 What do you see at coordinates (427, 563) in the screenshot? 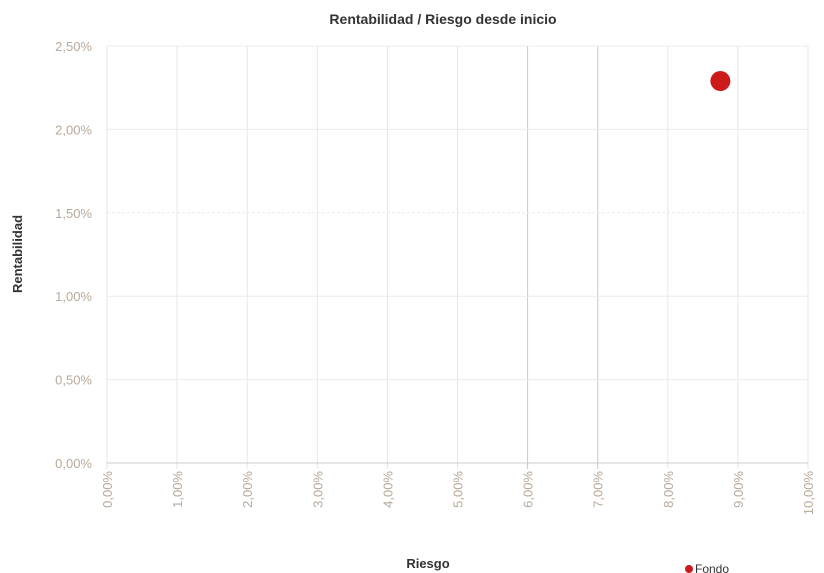
I see `x-axis-title: Riesgo` at bounding box center [427, 563].